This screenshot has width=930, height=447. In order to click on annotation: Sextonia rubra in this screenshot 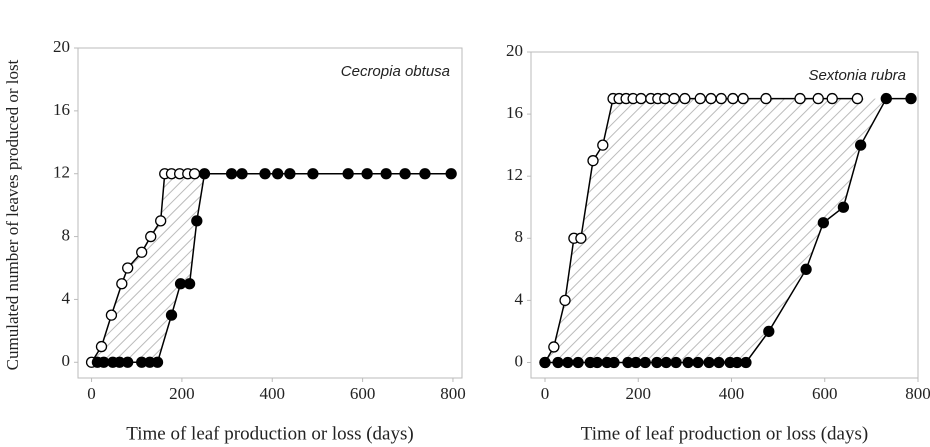, I will do `click(857, 75)`.